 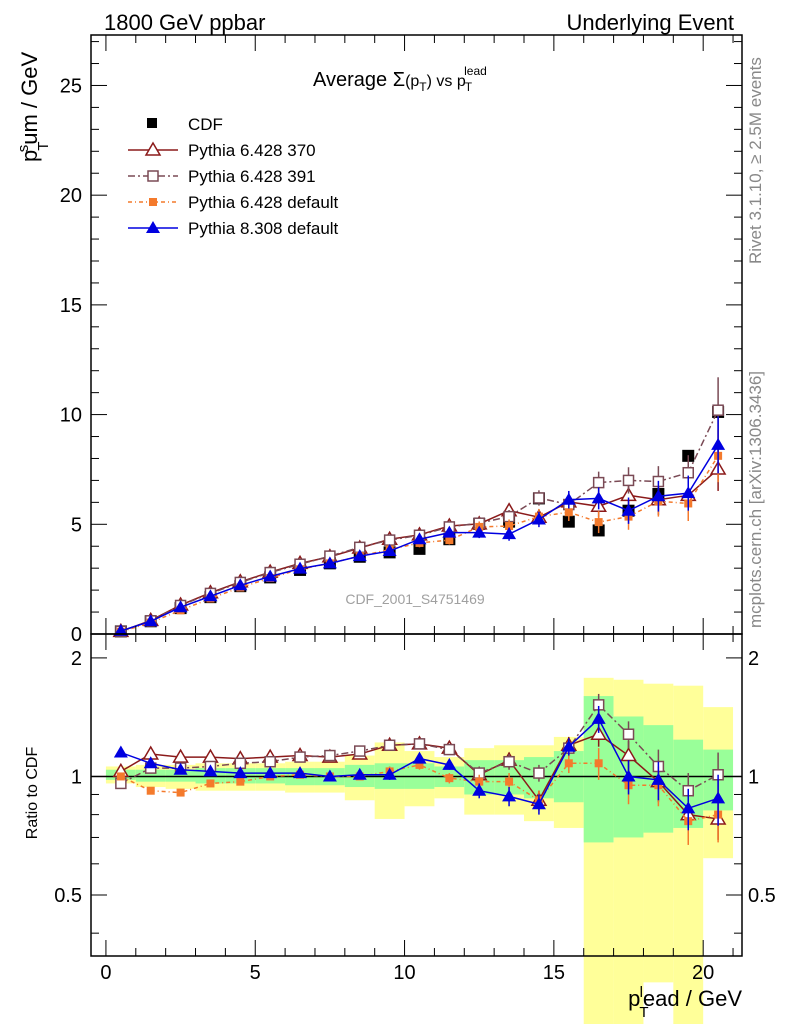 What do you see at coordinates (76, 635) in the screenshot?
I see `main-y-tick-label: 0` at bounding box center [76, 635].